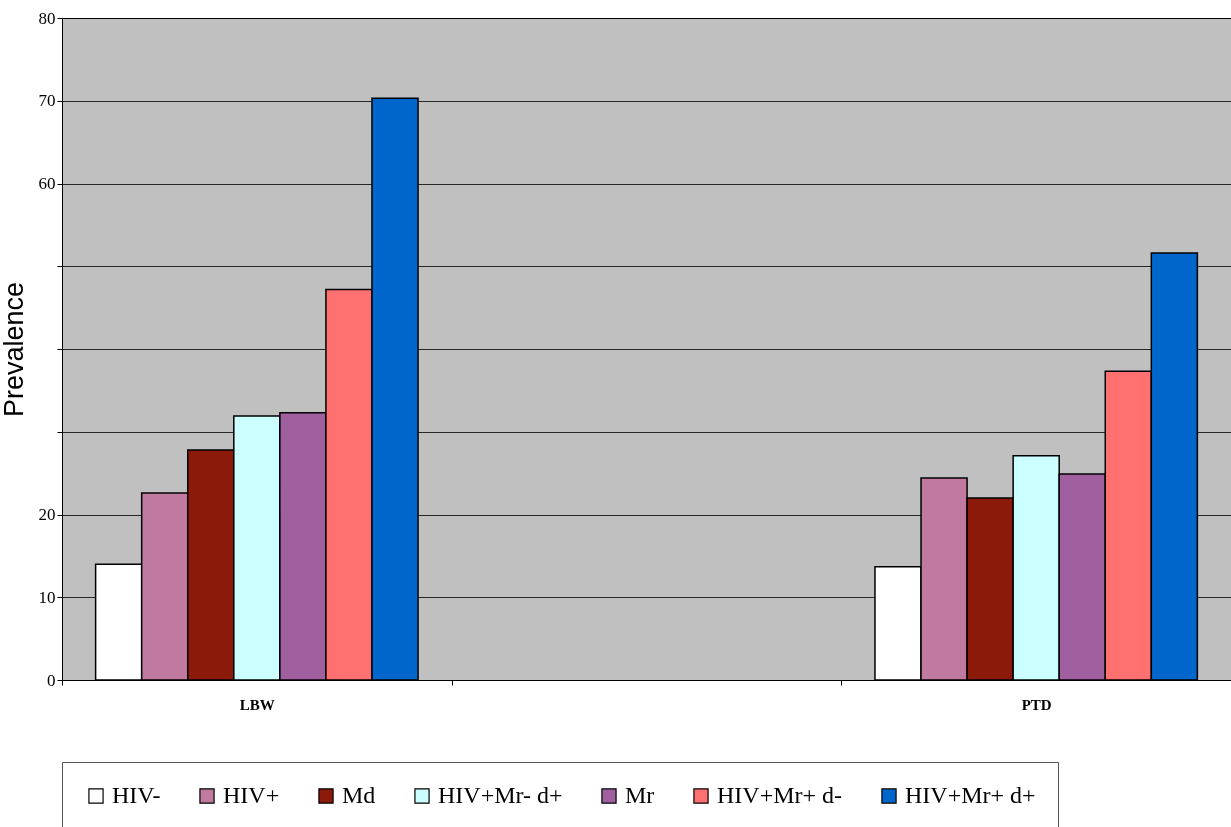 The height and width of the screenshot is (827, 1231). Describe the element at coordinates (500, 795) in the screenshot. I see `legend-label: HIV+Mr- d+` at that location.